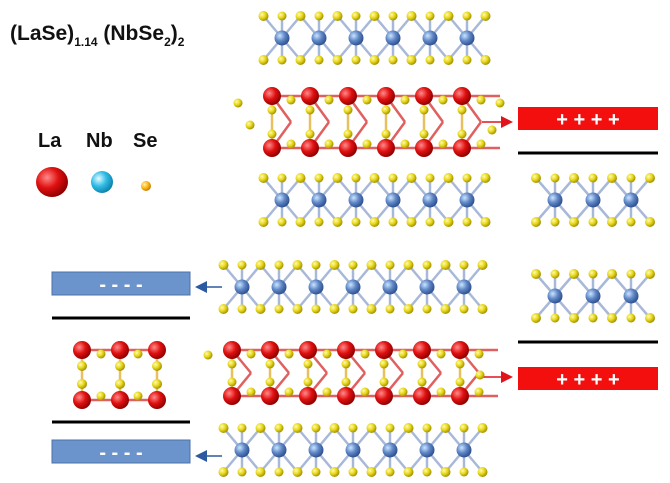 This screenshot has height=483, width=670. Describe the element at coordinates (587, 120) in the screenshot. I see `charge-label: + + + +` at that location.